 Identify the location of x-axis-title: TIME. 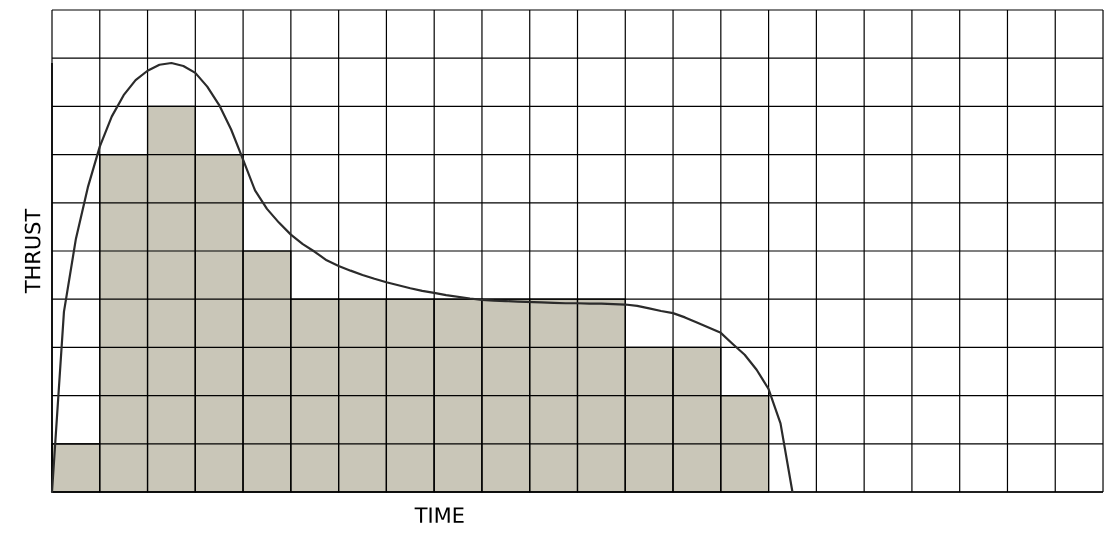
(439, 515).